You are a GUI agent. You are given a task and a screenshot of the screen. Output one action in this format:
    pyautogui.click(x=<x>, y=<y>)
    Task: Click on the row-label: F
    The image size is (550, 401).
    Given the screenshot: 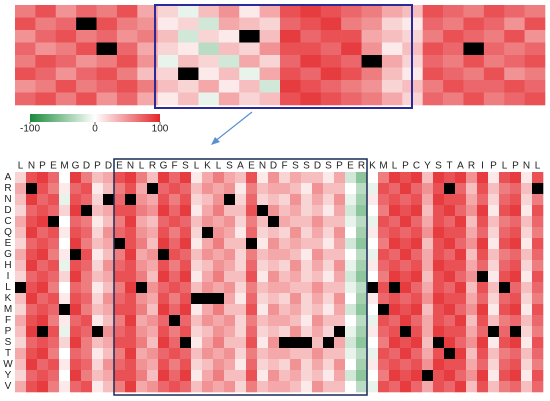 What is the action you would take?
    pyautogui.click(x=8, y=320)
    